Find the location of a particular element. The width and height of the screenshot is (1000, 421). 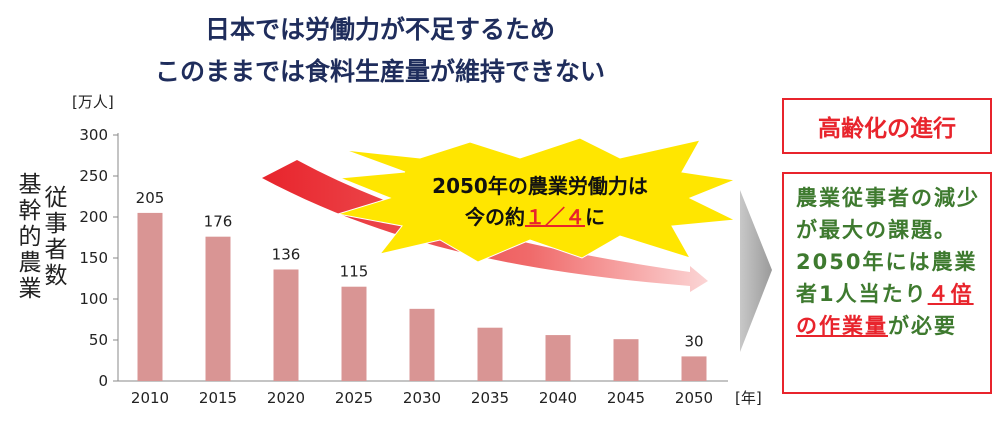

y-axis-title-char: 業 is located at coordinates (30, 289).